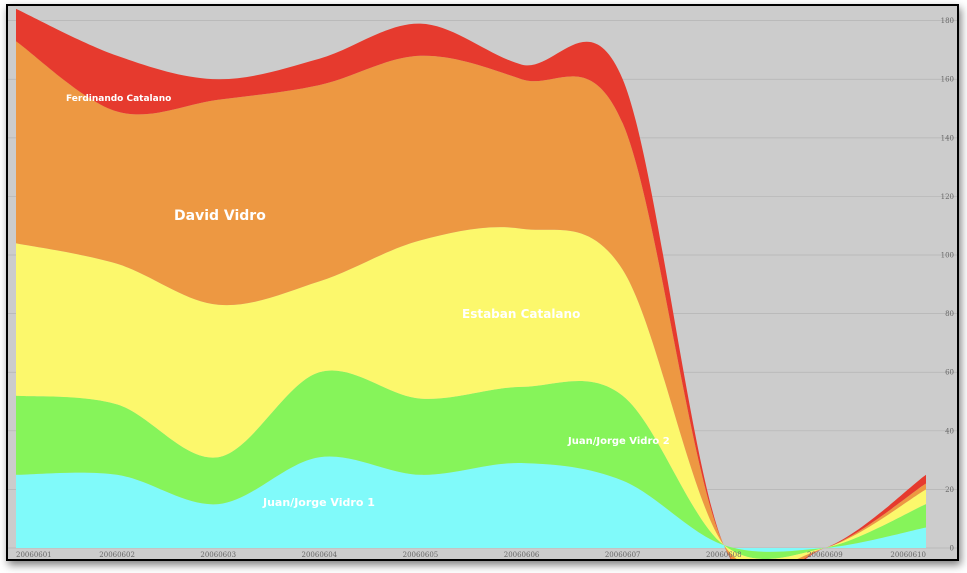 This screenshot has width=967, height=573. Describe the element at coordinates (952, 549) in the screenshot. I see `y-tick-label: 0` at that location.